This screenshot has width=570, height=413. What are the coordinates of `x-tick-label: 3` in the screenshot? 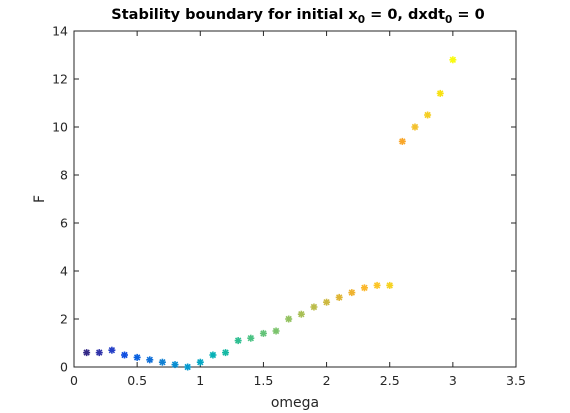 It's located at (453, 380).